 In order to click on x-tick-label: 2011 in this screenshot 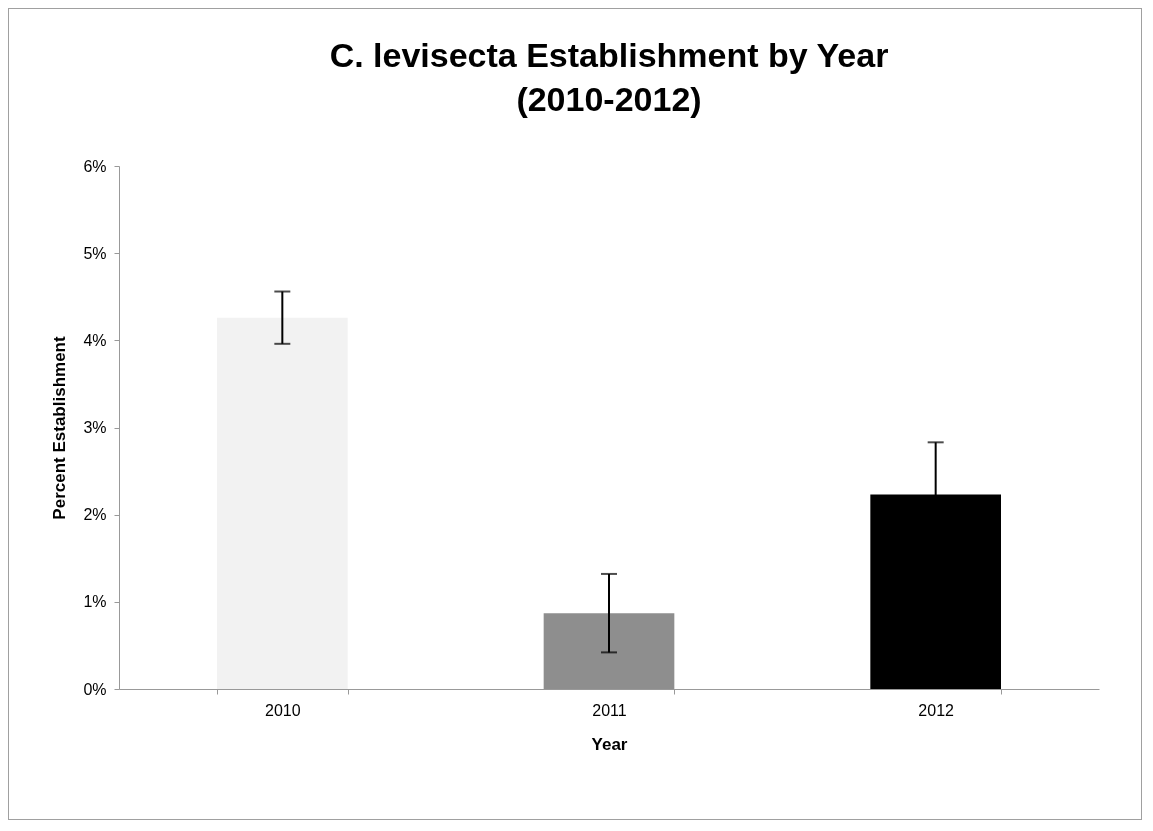, I will do `click(609, 710)`.